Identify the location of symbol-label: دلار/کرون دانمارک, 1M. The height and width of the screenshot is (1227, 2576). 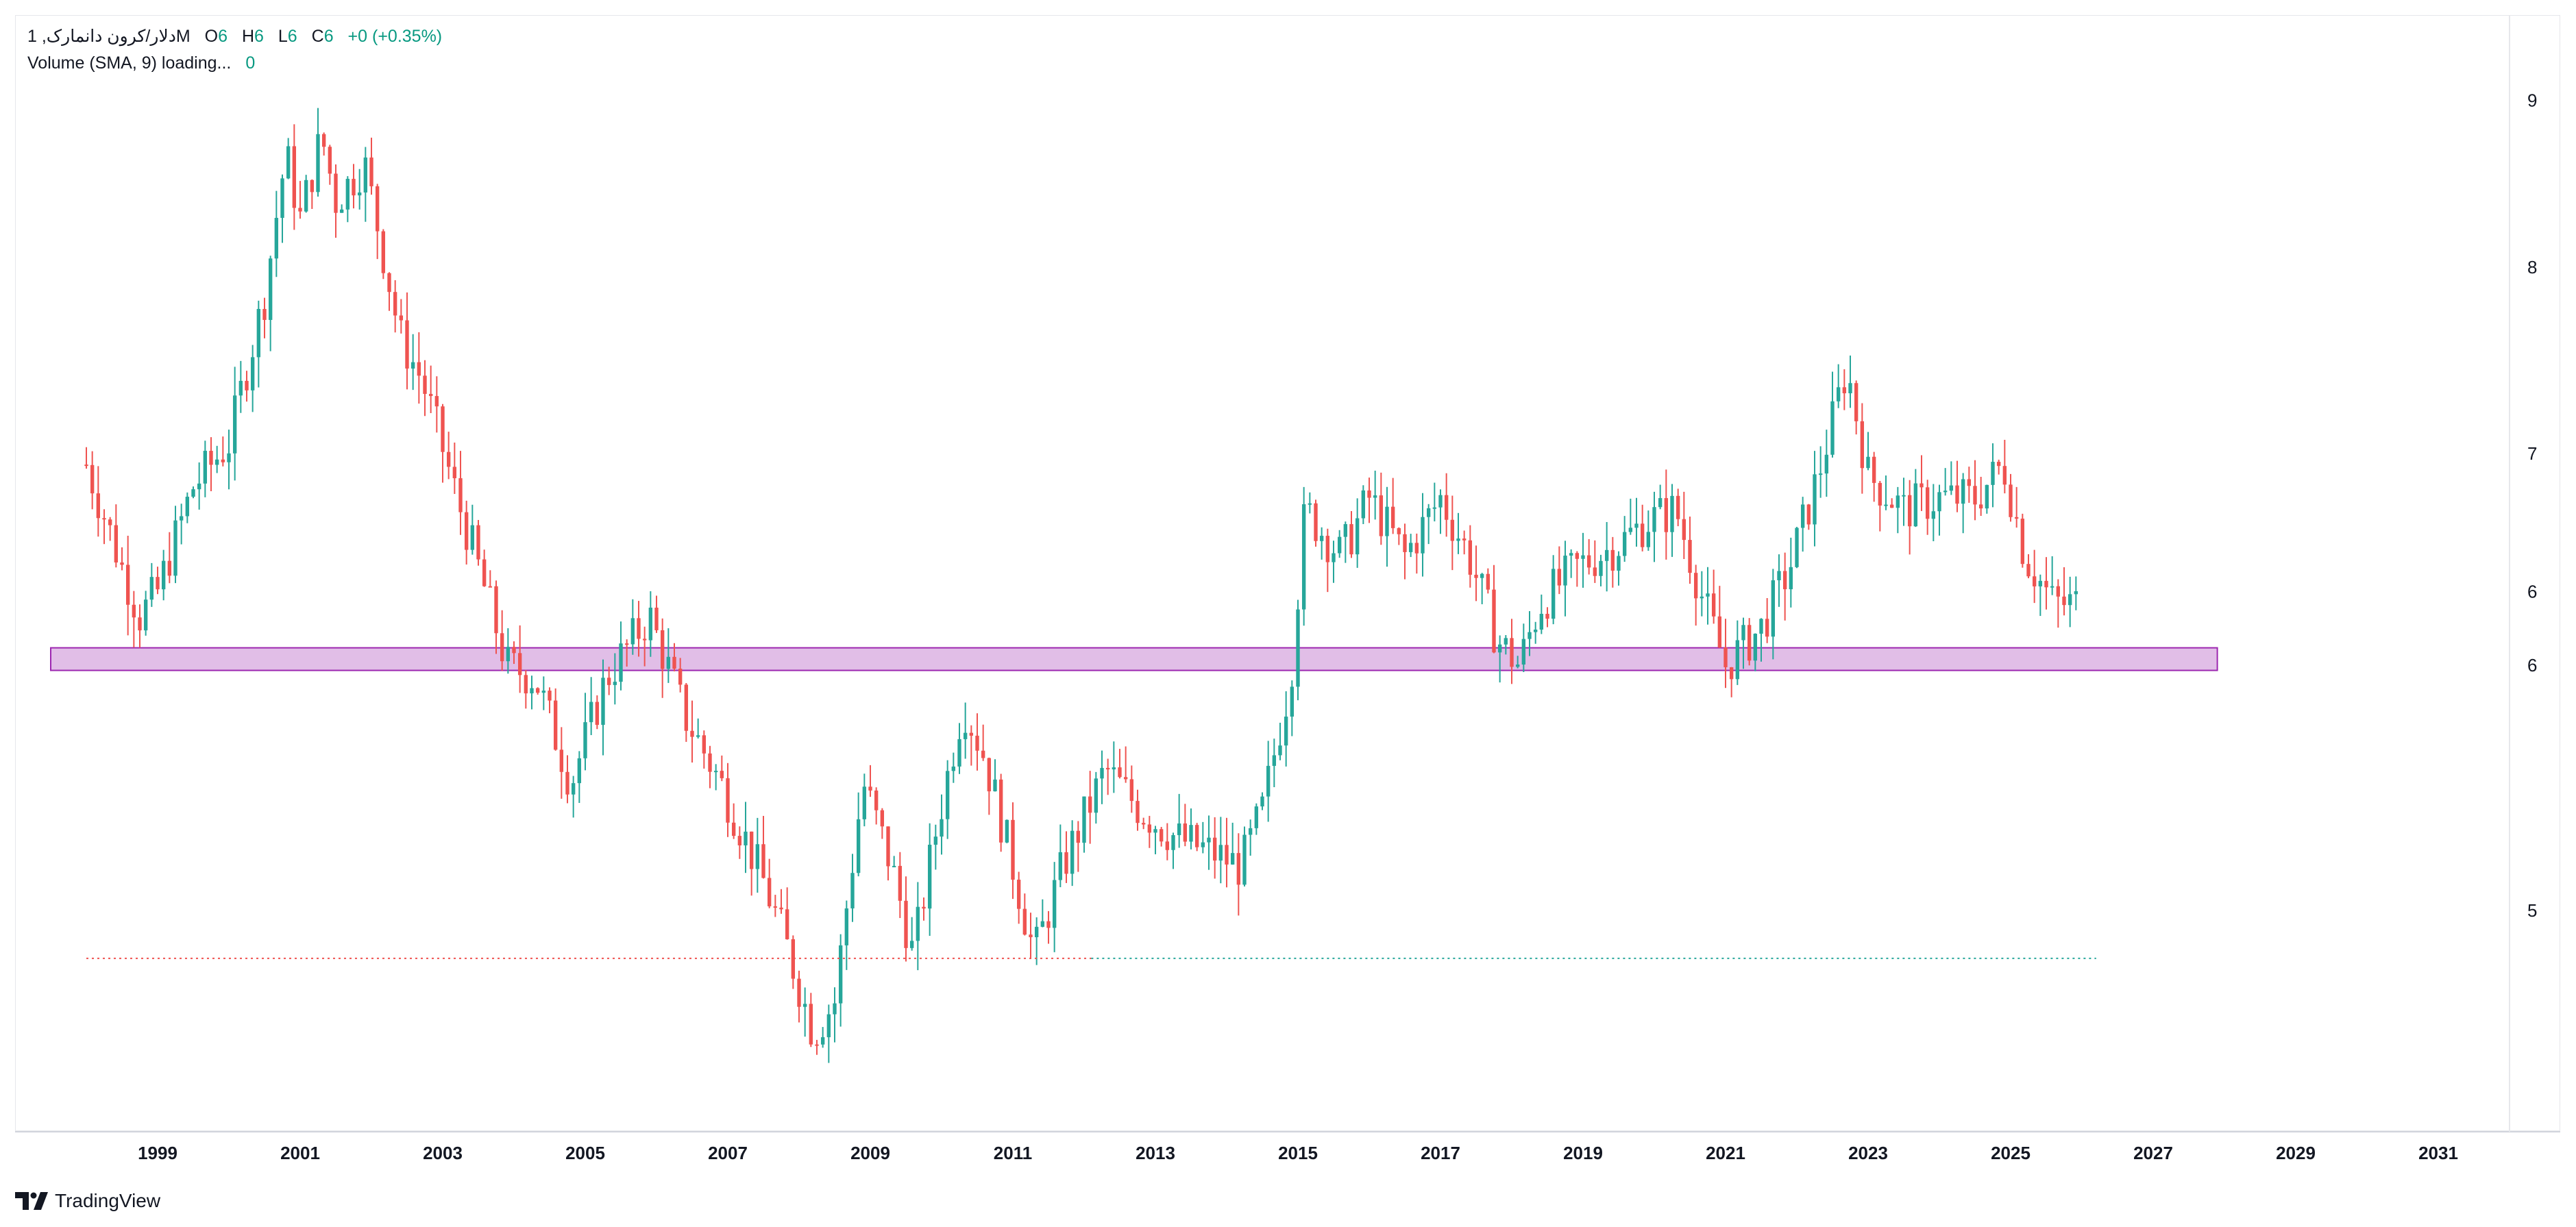
(109, 36).